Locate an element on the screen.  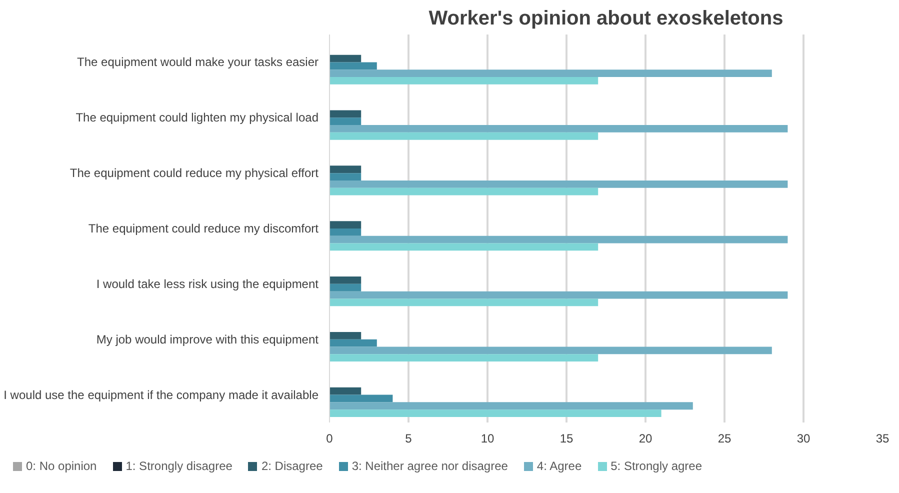
x-tick-label: 20 is located at coordinates (645, 439).